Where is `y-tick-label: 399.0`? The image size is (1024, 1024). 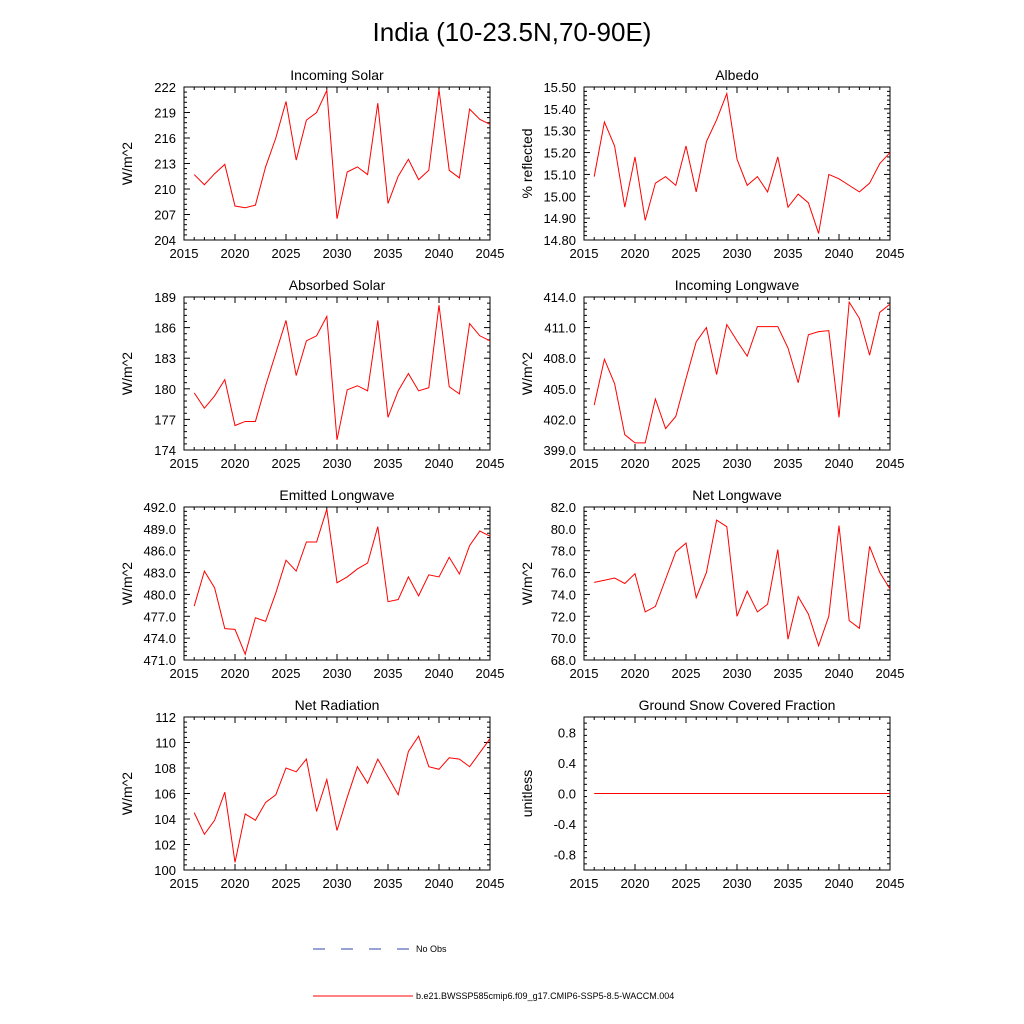 y-tick-label: 399.0 is located at coordinates (559, 450).